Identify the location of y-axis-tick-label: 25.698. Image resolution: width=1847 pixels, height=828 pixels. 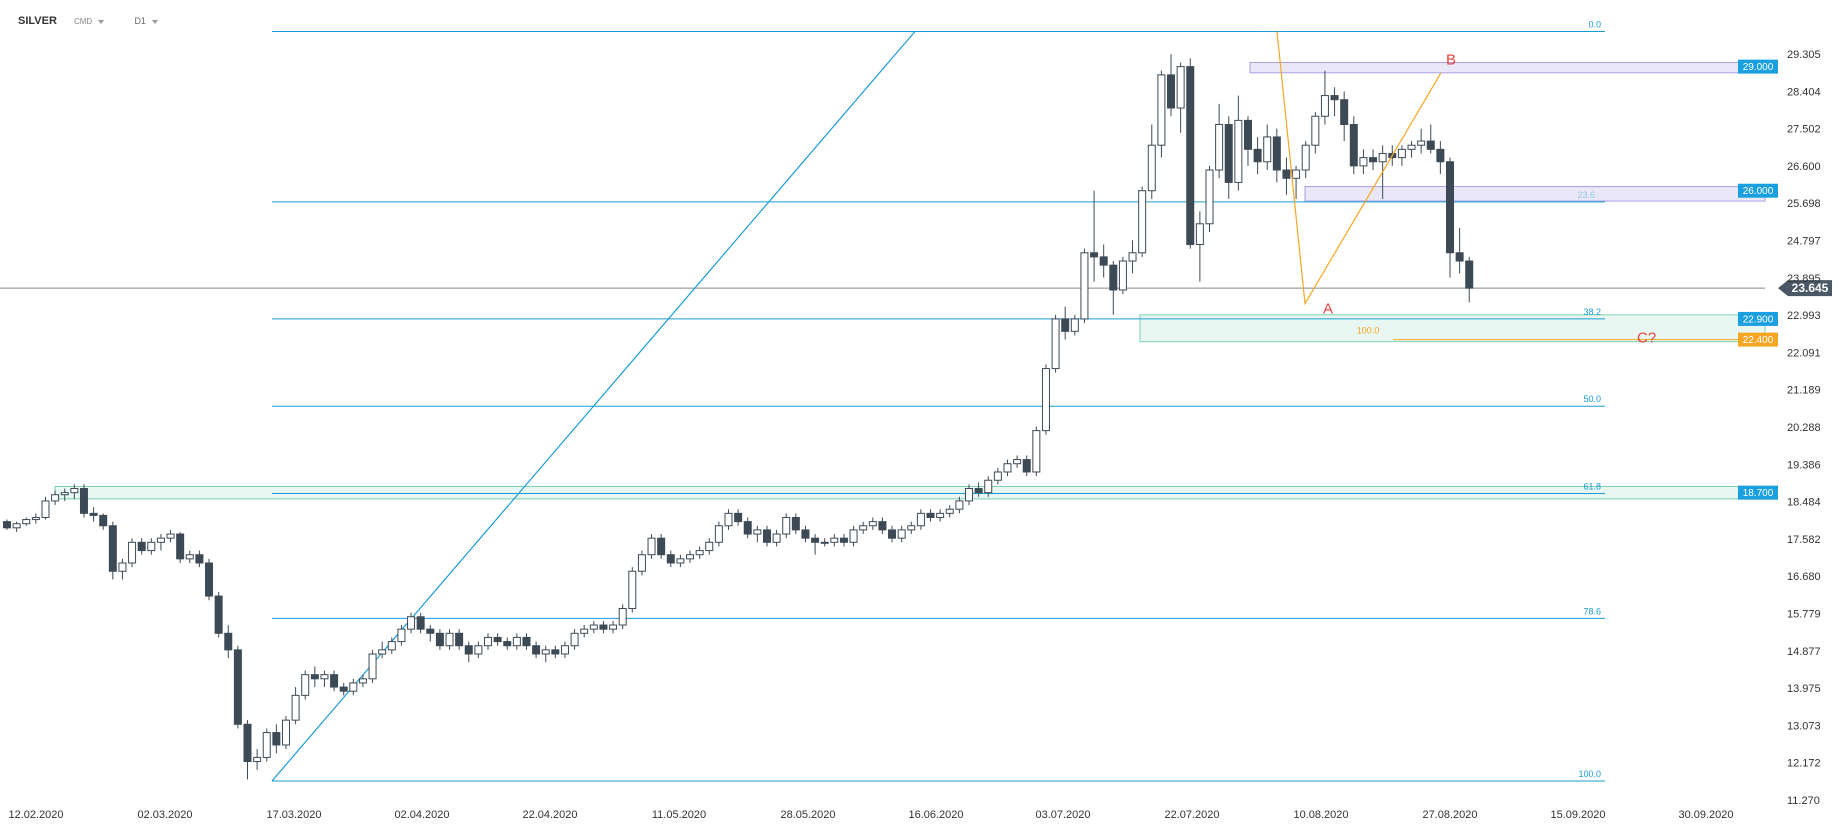
(1804, 204).